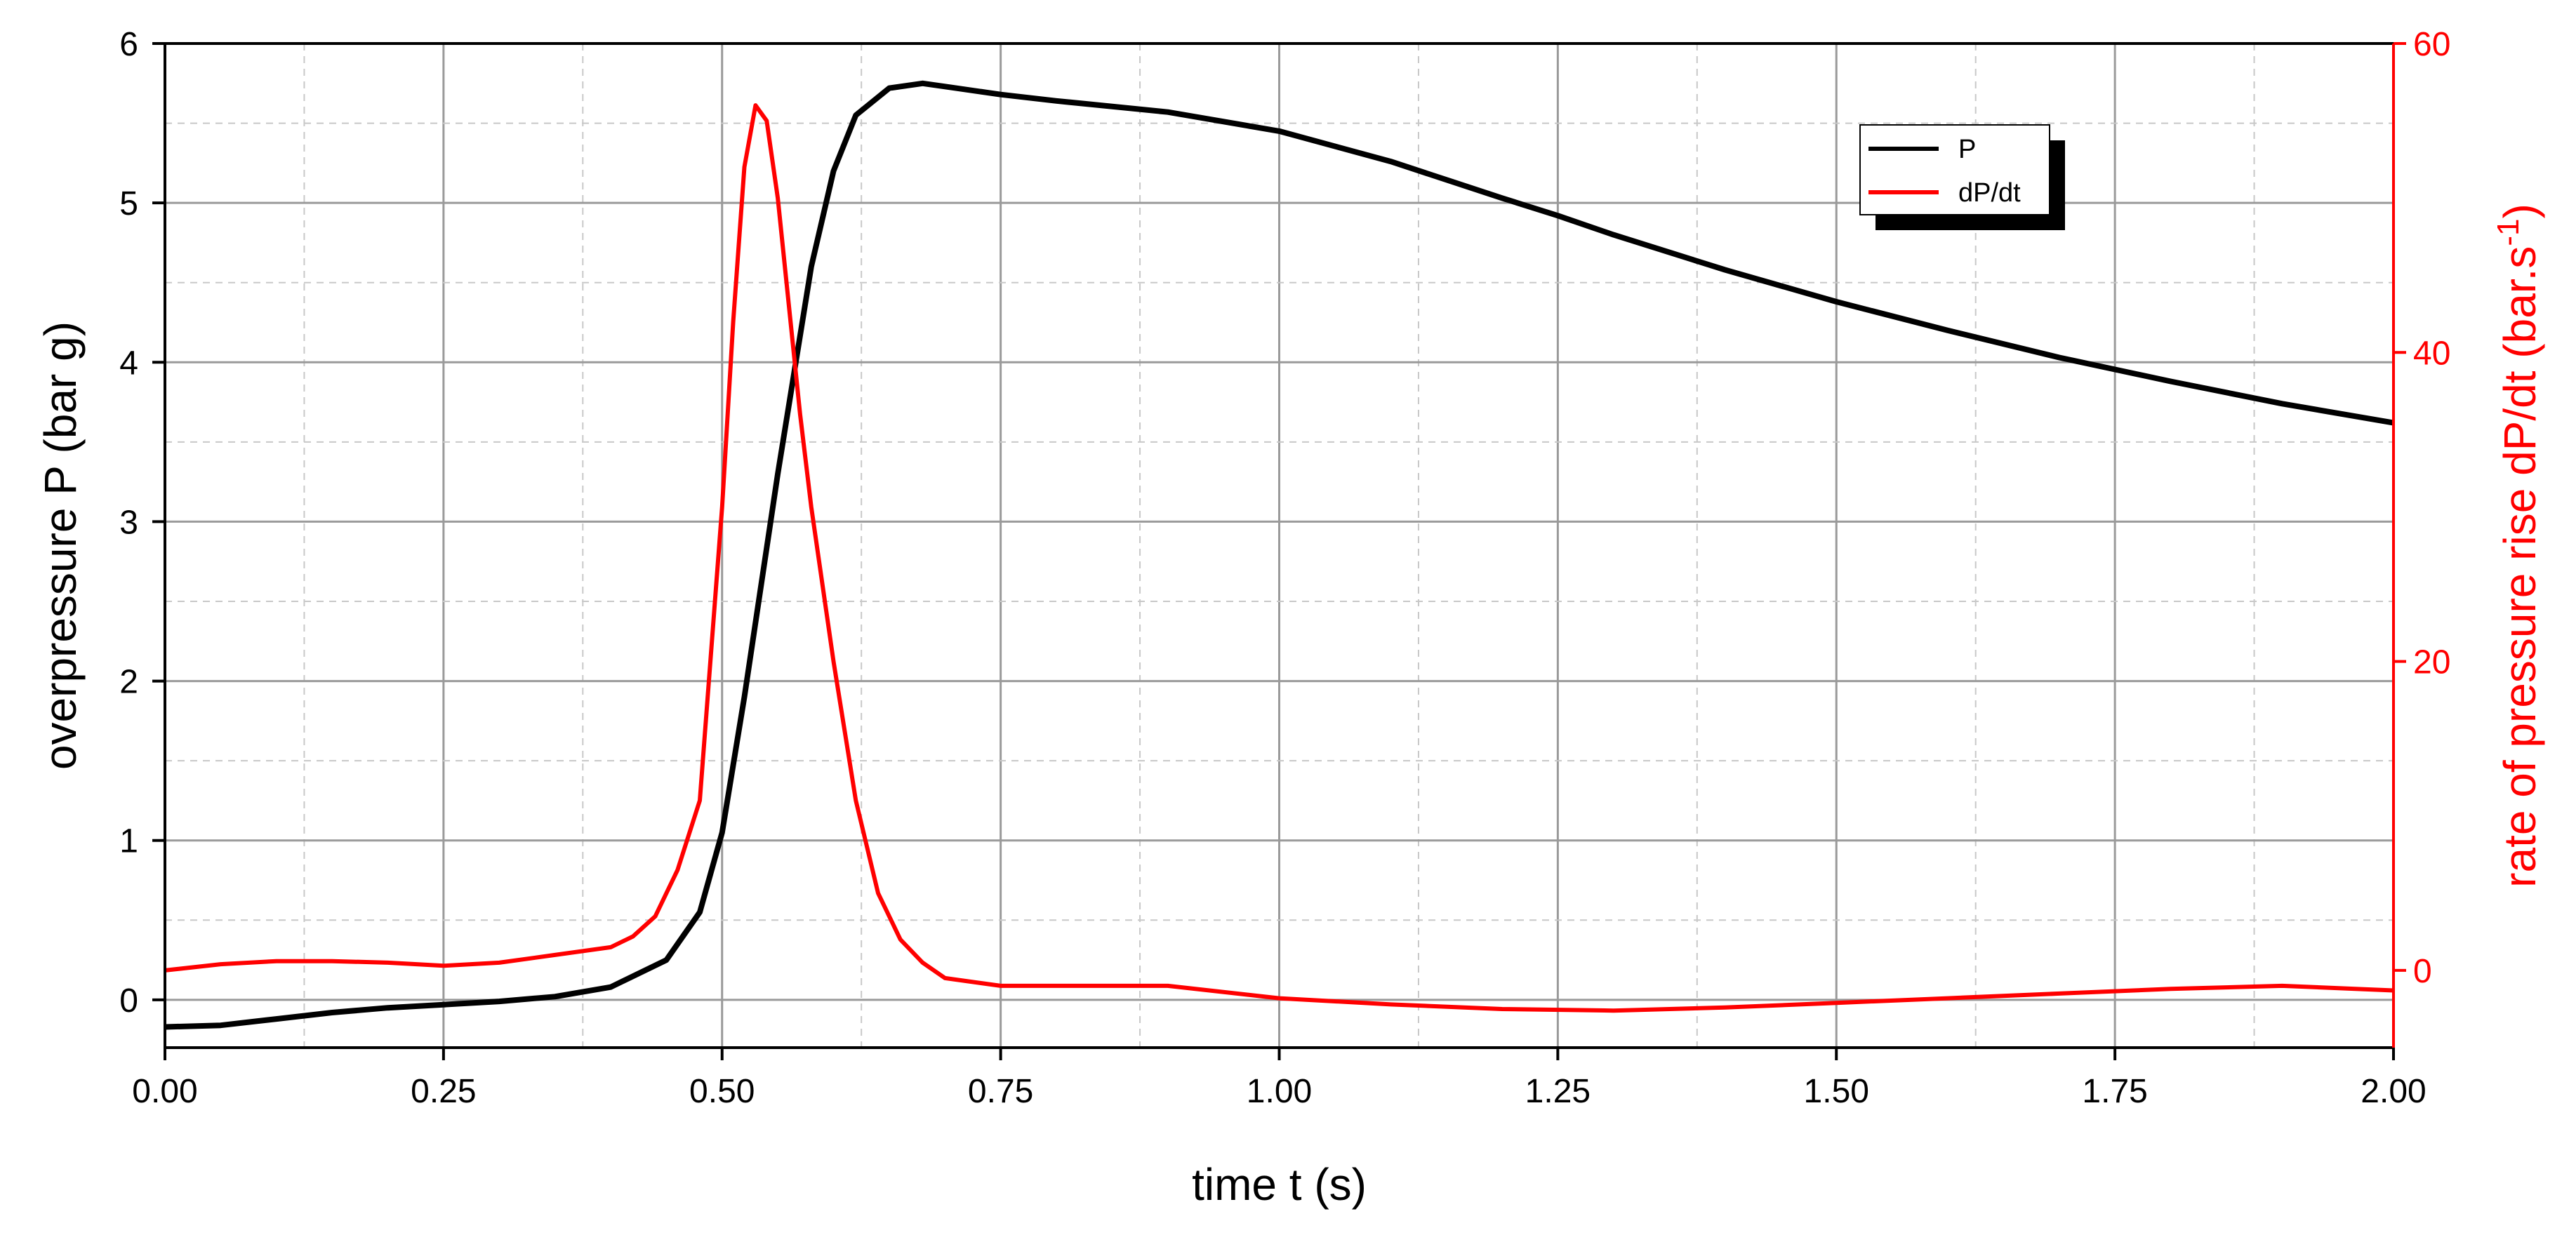 The height and width of the screenshot is (1235, 2576). Describe the element at coordinates (2520, 567) in the screenshot. I see `y-axis-right-title-main: rate of pressure rise dP/dt (bar.s` at that location.